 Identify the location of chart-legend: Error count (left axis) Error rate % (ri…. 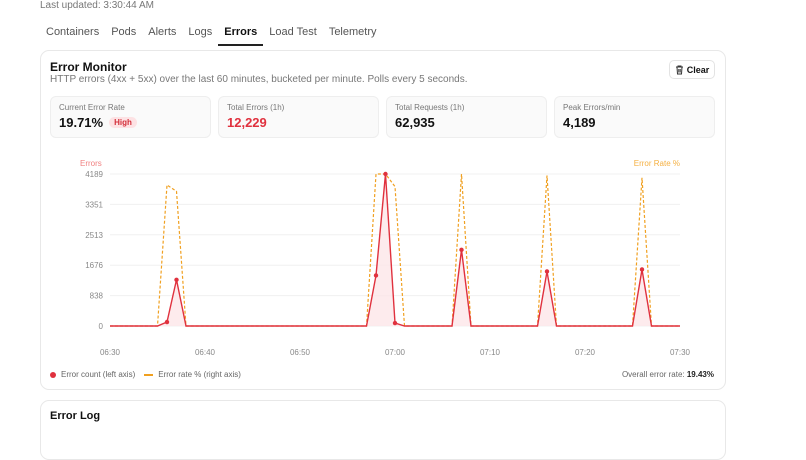
(145, 374).